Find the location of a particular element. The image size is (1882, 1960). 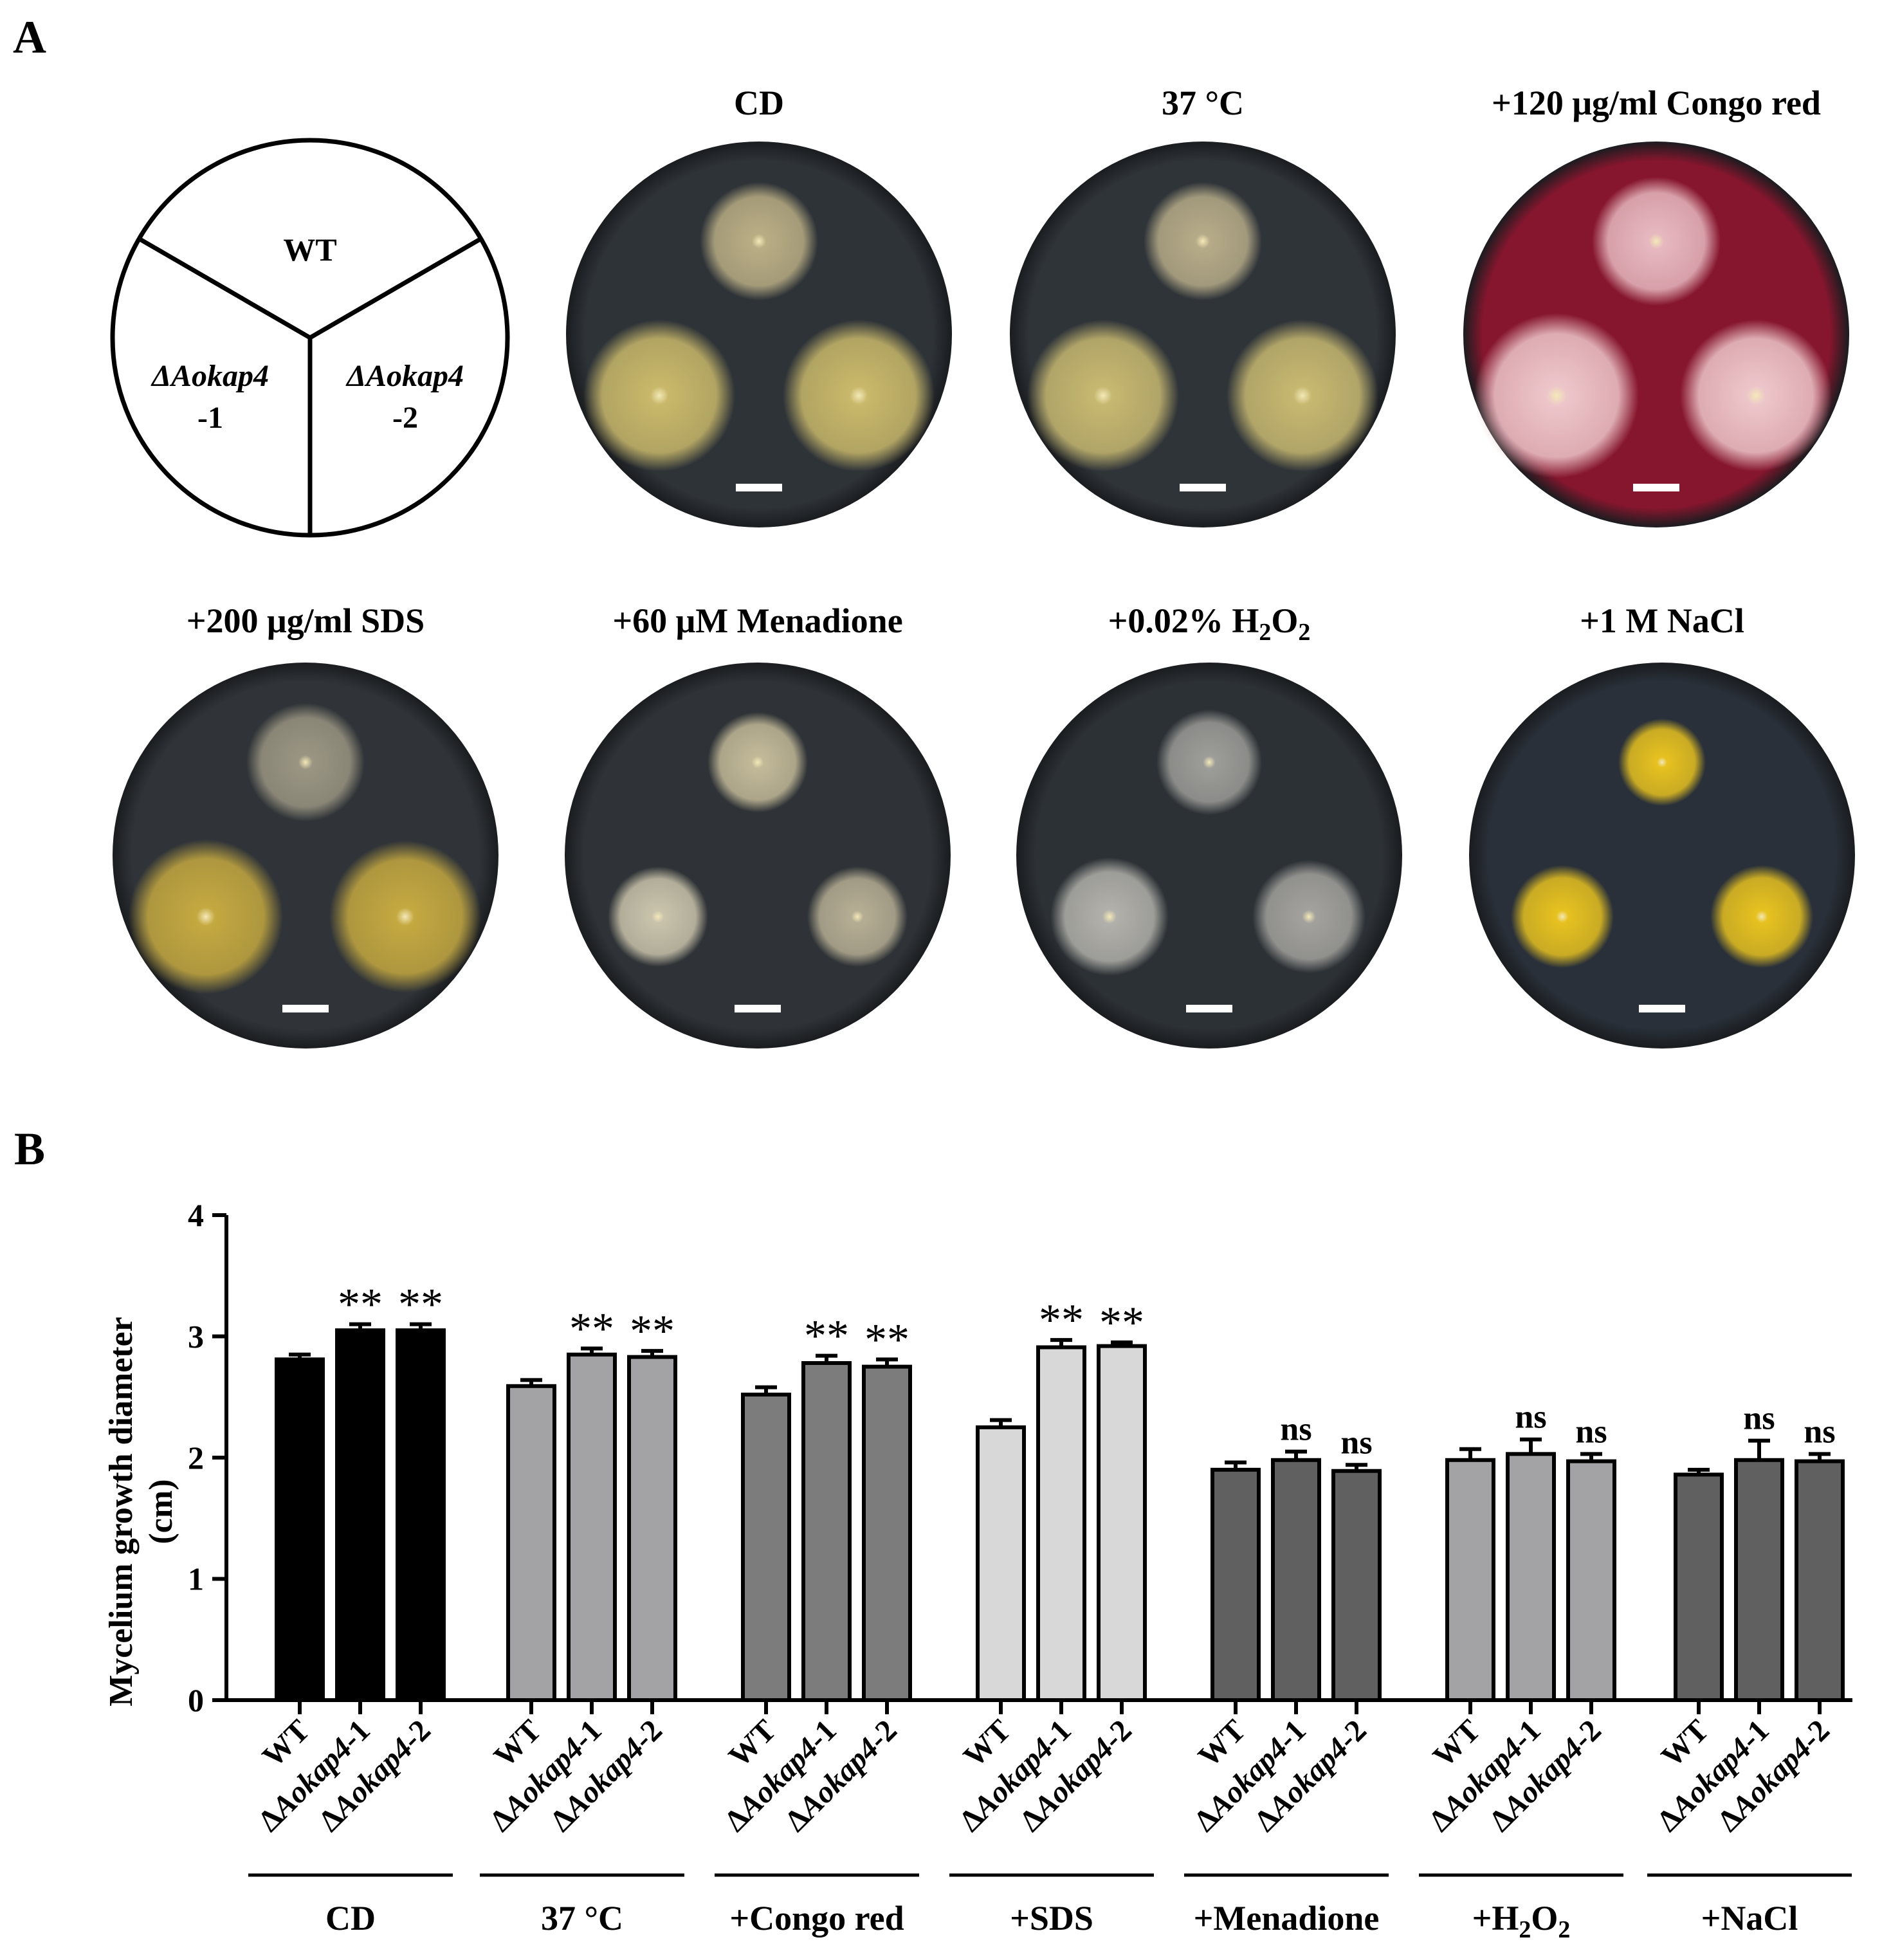

layout-label-wt: WT is located at coordinates (309, 250).